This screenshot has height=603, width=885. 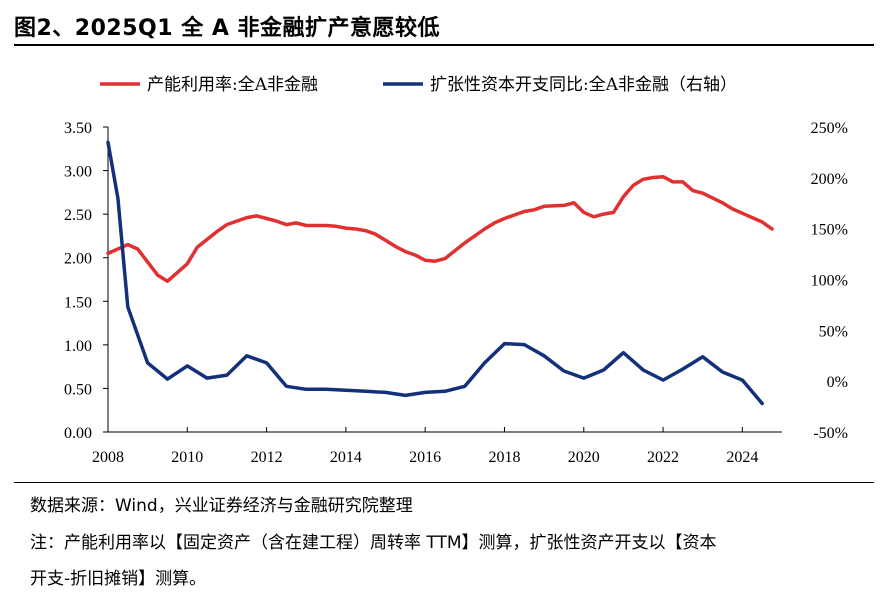 What do you see at coordinates (232, 85) in the screenshot?
I see `legend-label-capacity: 产能利用率:全A非金融` at bounding box center [232, 85].